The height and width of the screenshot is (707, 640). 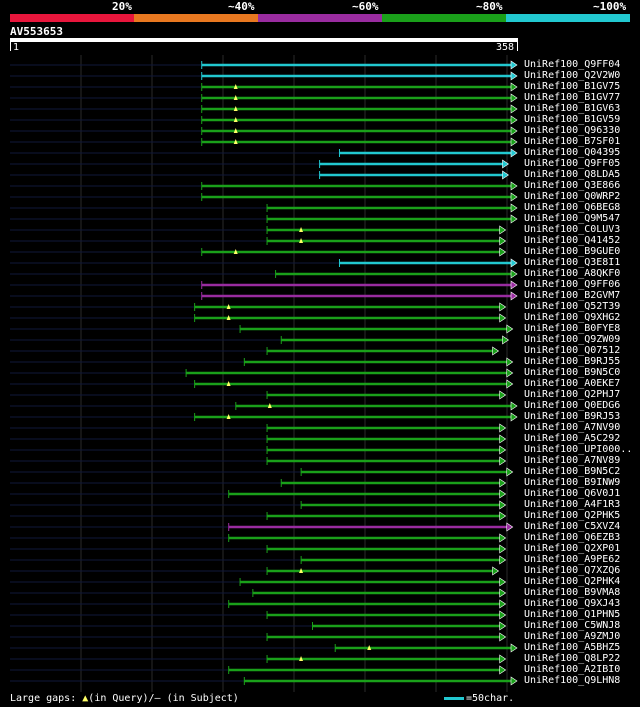 I want to click on hit-label: UniRef100_A4F1R3, so click(x=572, y=504).